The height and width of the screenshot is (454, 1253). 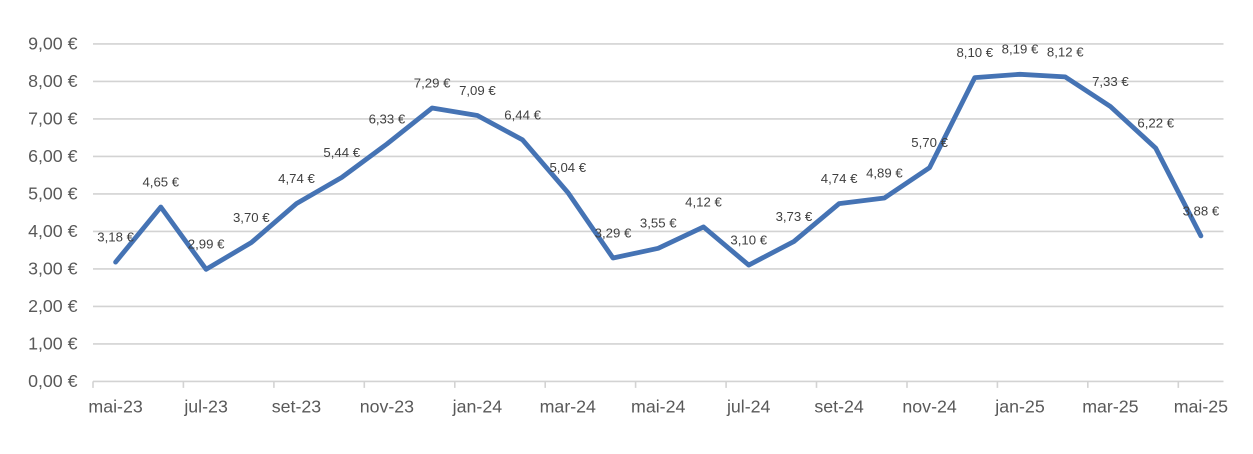 I want to click on svg-text: 3,29 €, so click(x=613, y=232).